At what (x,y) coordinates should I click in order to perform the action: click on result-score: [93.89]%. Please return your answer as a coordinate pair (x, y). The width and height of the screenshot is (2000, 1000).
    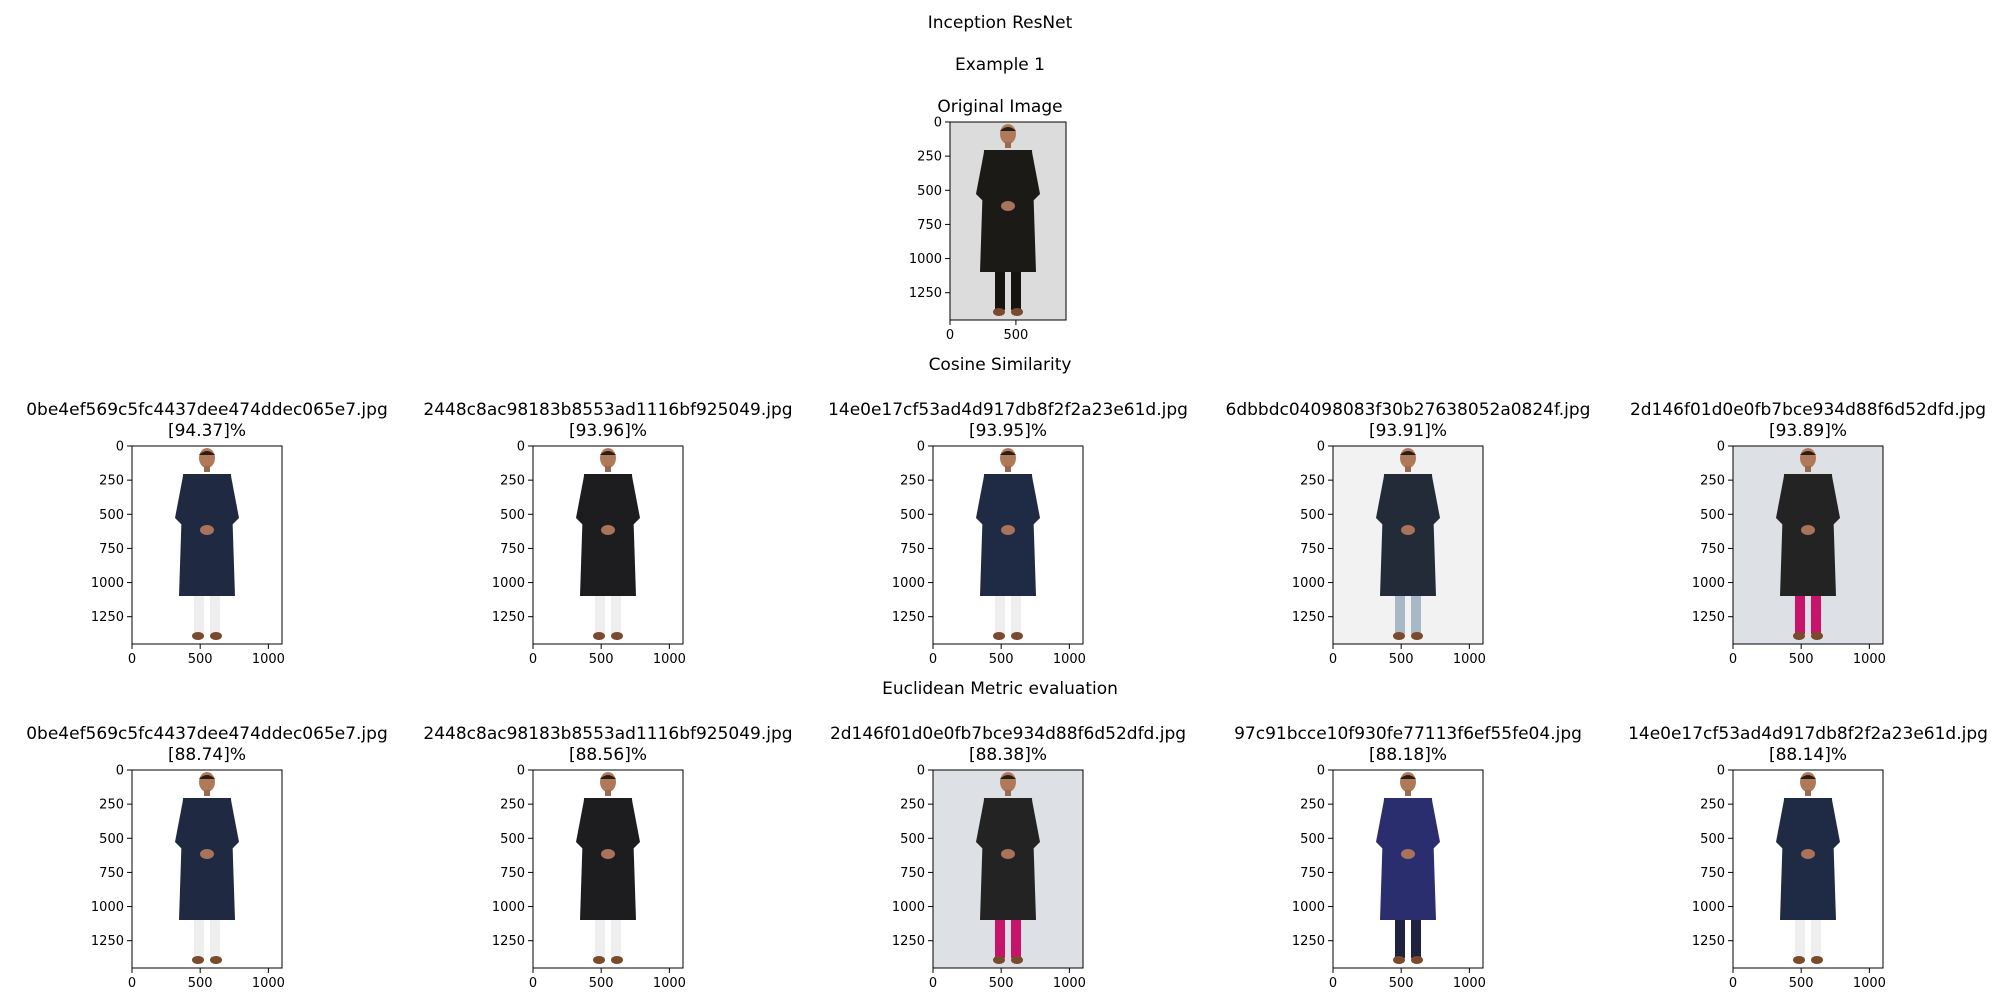
    Looking at the image, I should click on (1808, 431).